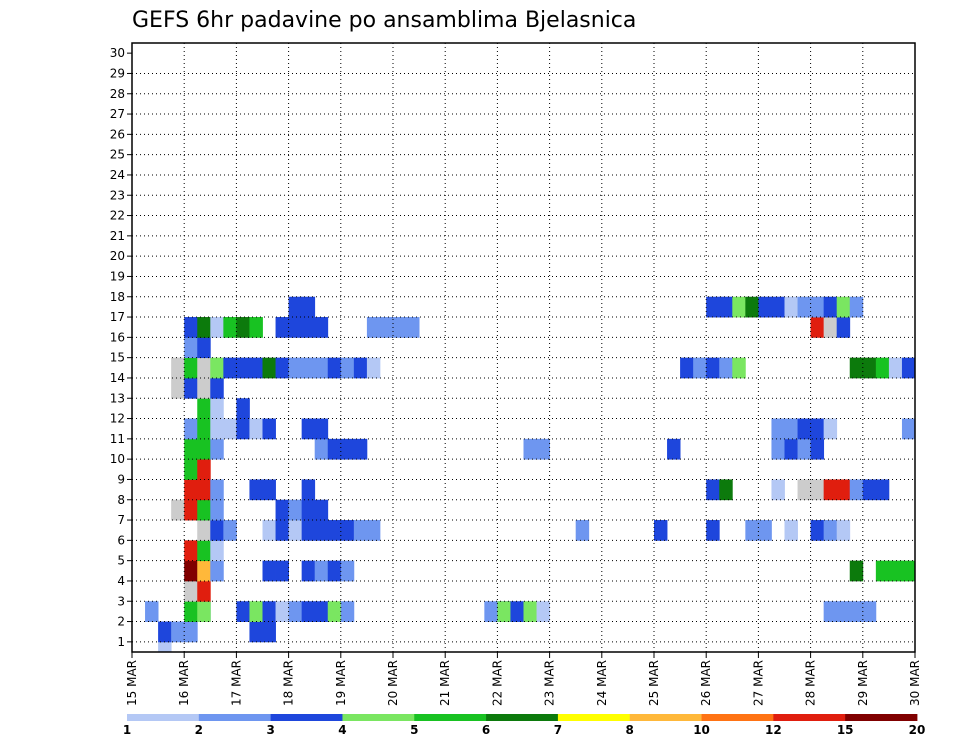 The image size is (960, 742). Describe the element at coordinates (127, 730) in the screenshot. I see `colorbar-label: 1` at that location.